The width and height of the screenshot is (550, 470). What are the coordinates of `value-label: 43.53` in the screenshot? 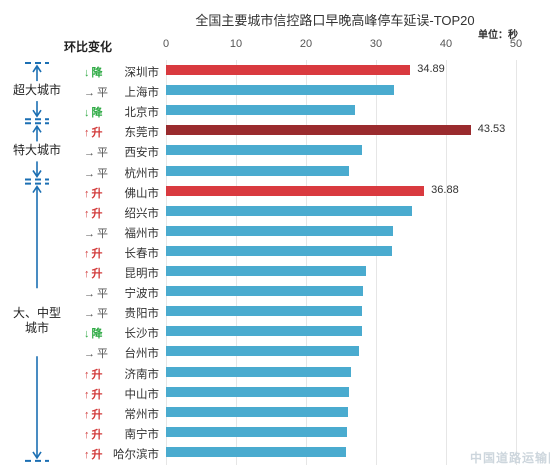 It's located at (491, 129).